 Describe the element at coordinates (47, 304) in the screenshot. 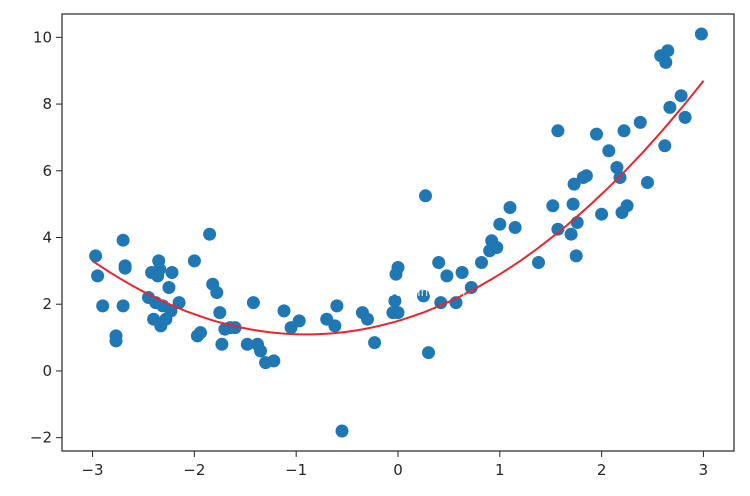

I see `y-tick-label: 2` at that location.